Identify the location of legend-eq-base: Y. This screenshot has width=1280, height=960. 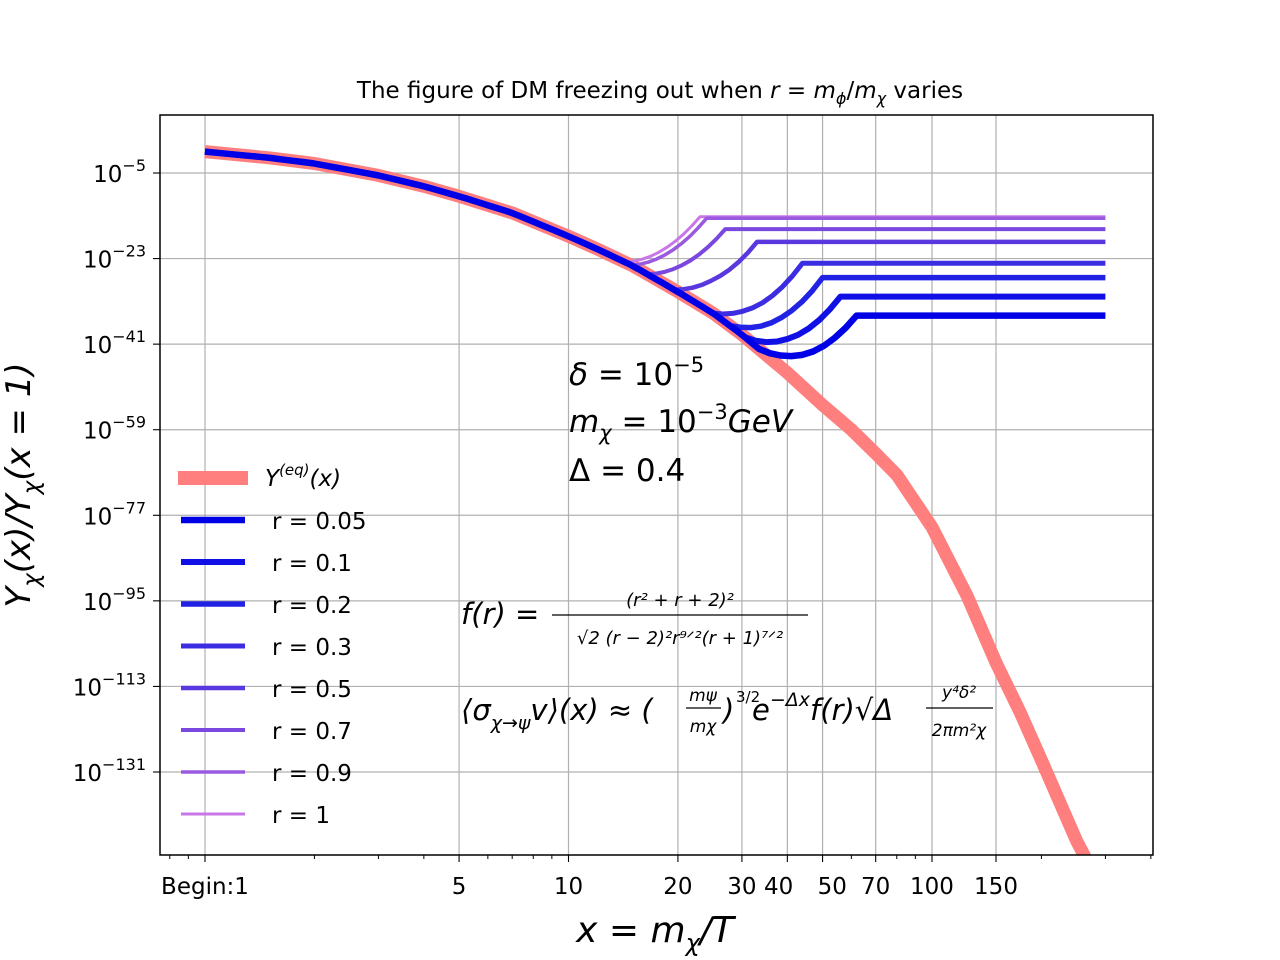
(273, 479).